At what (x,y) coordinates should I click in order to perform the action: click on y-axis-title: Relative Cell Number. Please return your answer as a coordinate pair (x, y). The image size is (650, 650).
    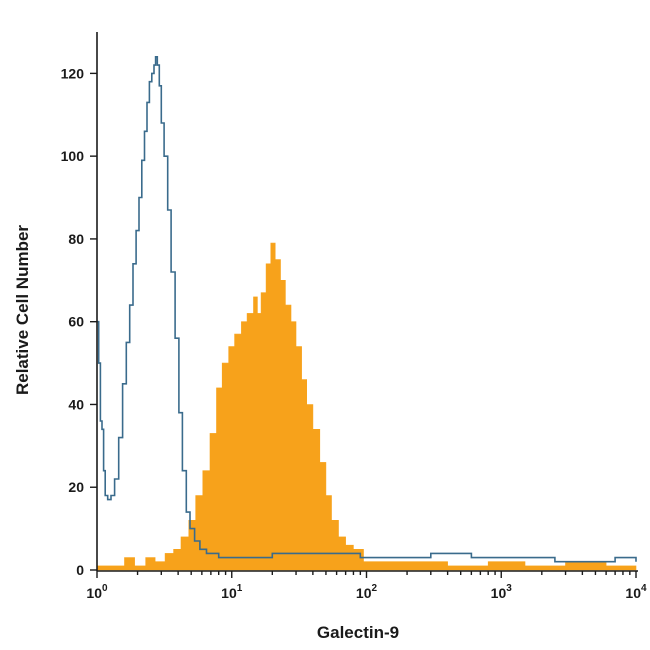
    Looking at the image, I should click on (22, 310).